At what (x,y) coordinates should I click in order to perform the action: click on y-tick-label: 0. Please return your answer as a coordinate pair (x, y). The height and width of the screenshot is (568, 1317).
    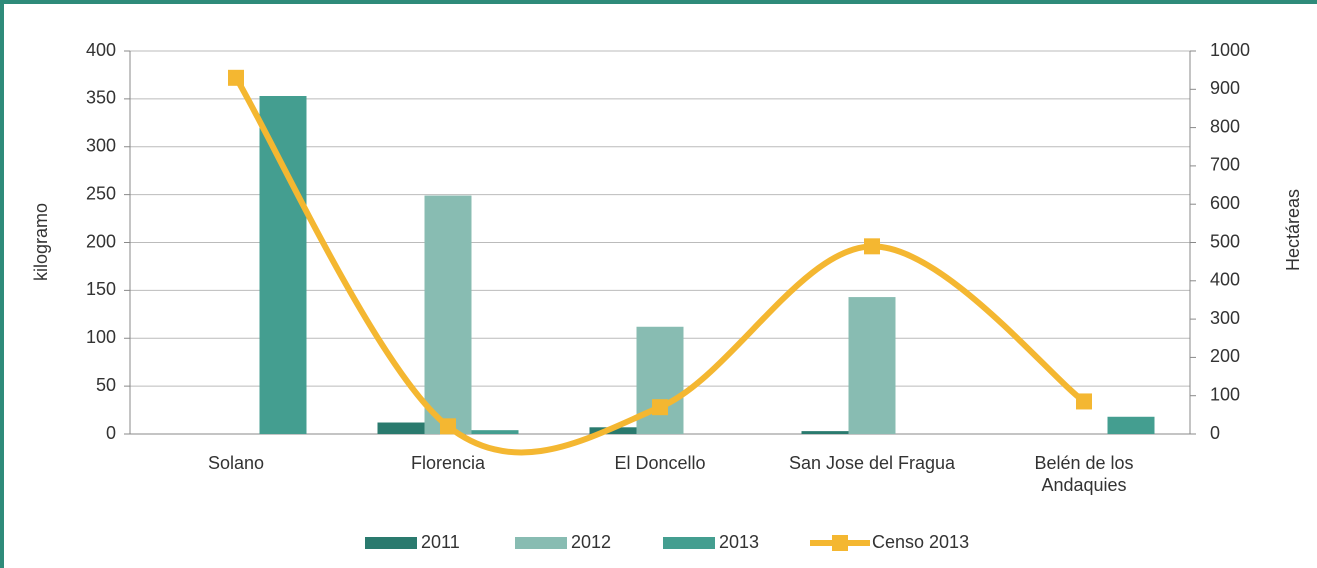
    Looking at the image, I should click on (111, 433).